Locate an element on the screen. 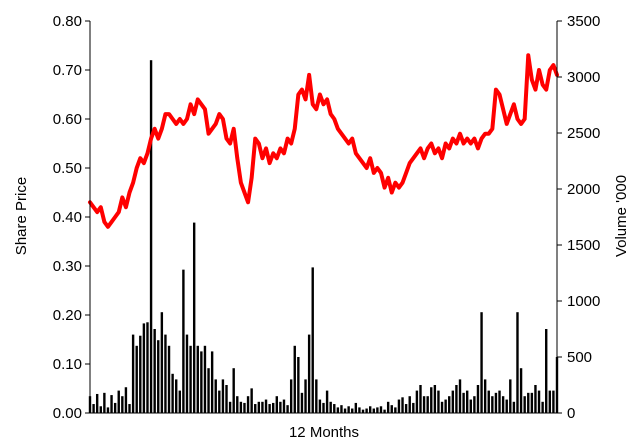 The width and height of the screenshot is (638, 441). y-left-tick-label: 0.10 is located at coordinates (67, 364).